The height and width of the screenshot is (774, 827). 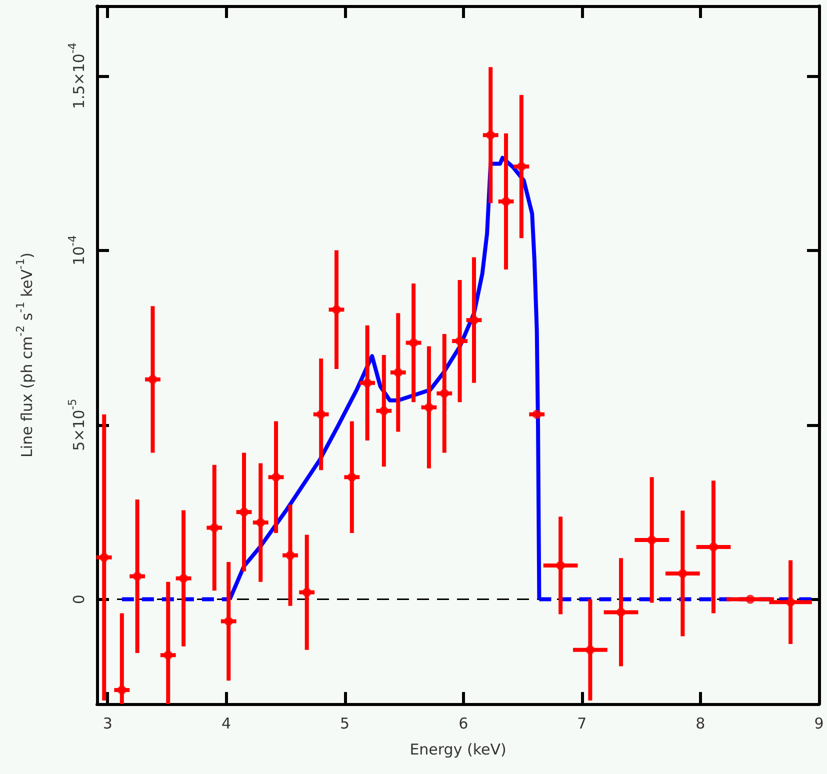 I want to click on y-tick-label: 10-4, so click(x=77, y=250).